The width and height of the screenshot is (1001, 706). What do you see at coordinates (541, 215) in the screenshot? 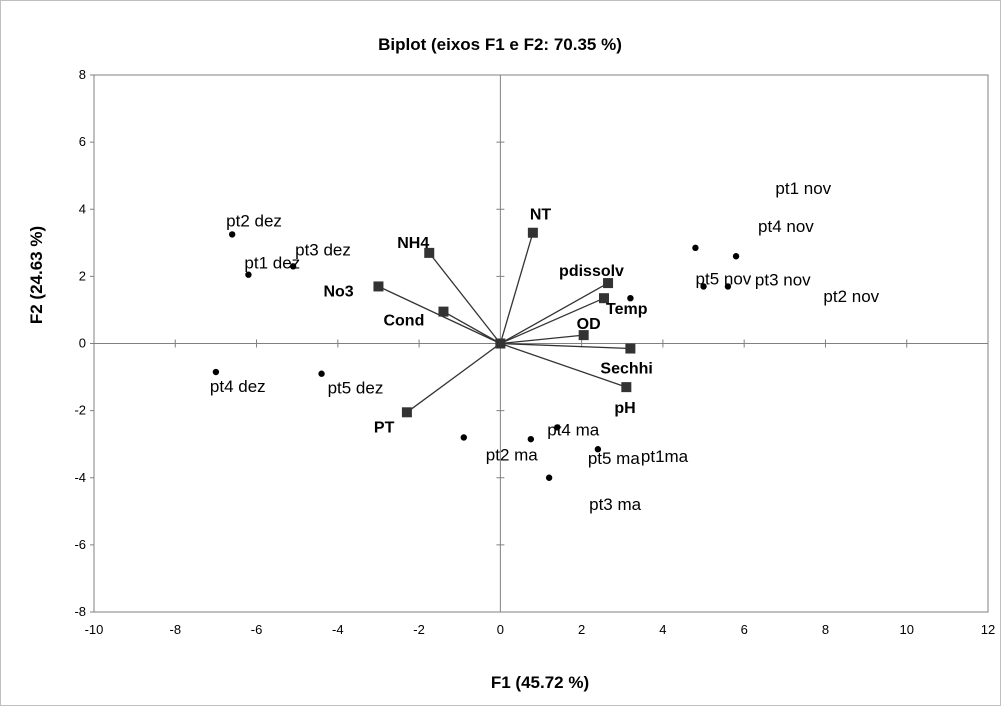
I see `variable-label: NT` at bounding box center [541, 215].